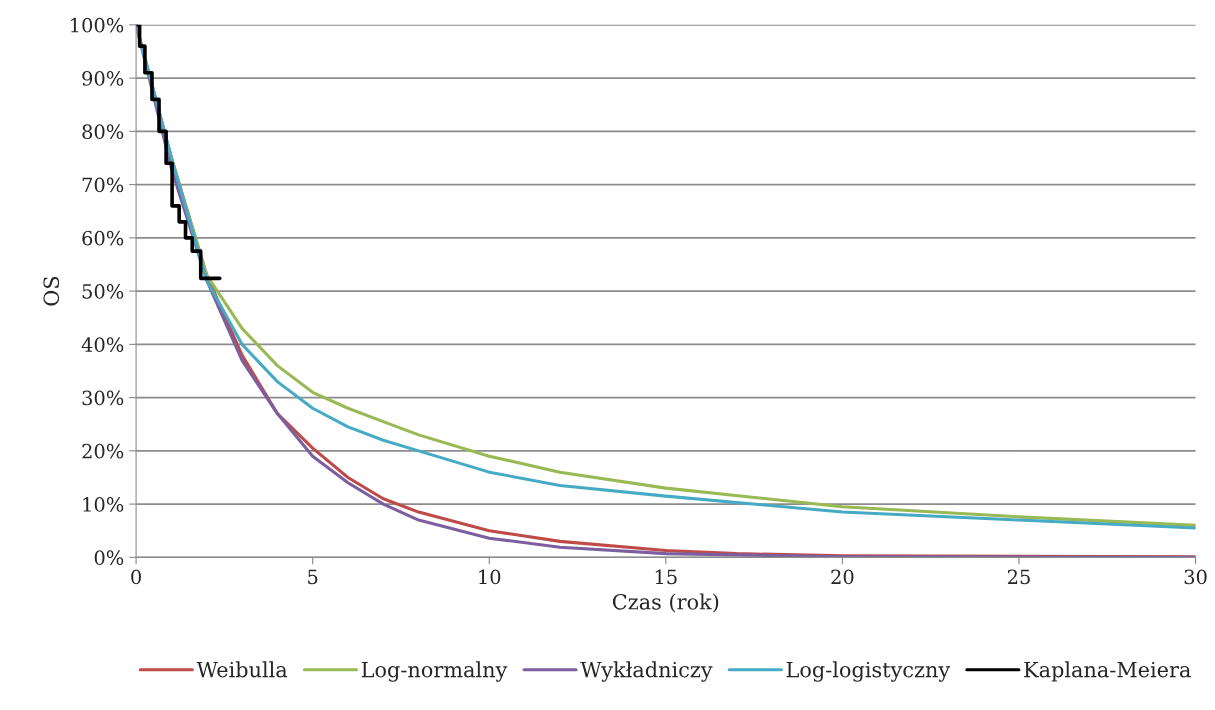 Image resolution: width=1215 pixels, height=710 pixels. Describe the element at coordinates (102, 345) in the screenshot. I see `y-tick-label: 40%` at that location.